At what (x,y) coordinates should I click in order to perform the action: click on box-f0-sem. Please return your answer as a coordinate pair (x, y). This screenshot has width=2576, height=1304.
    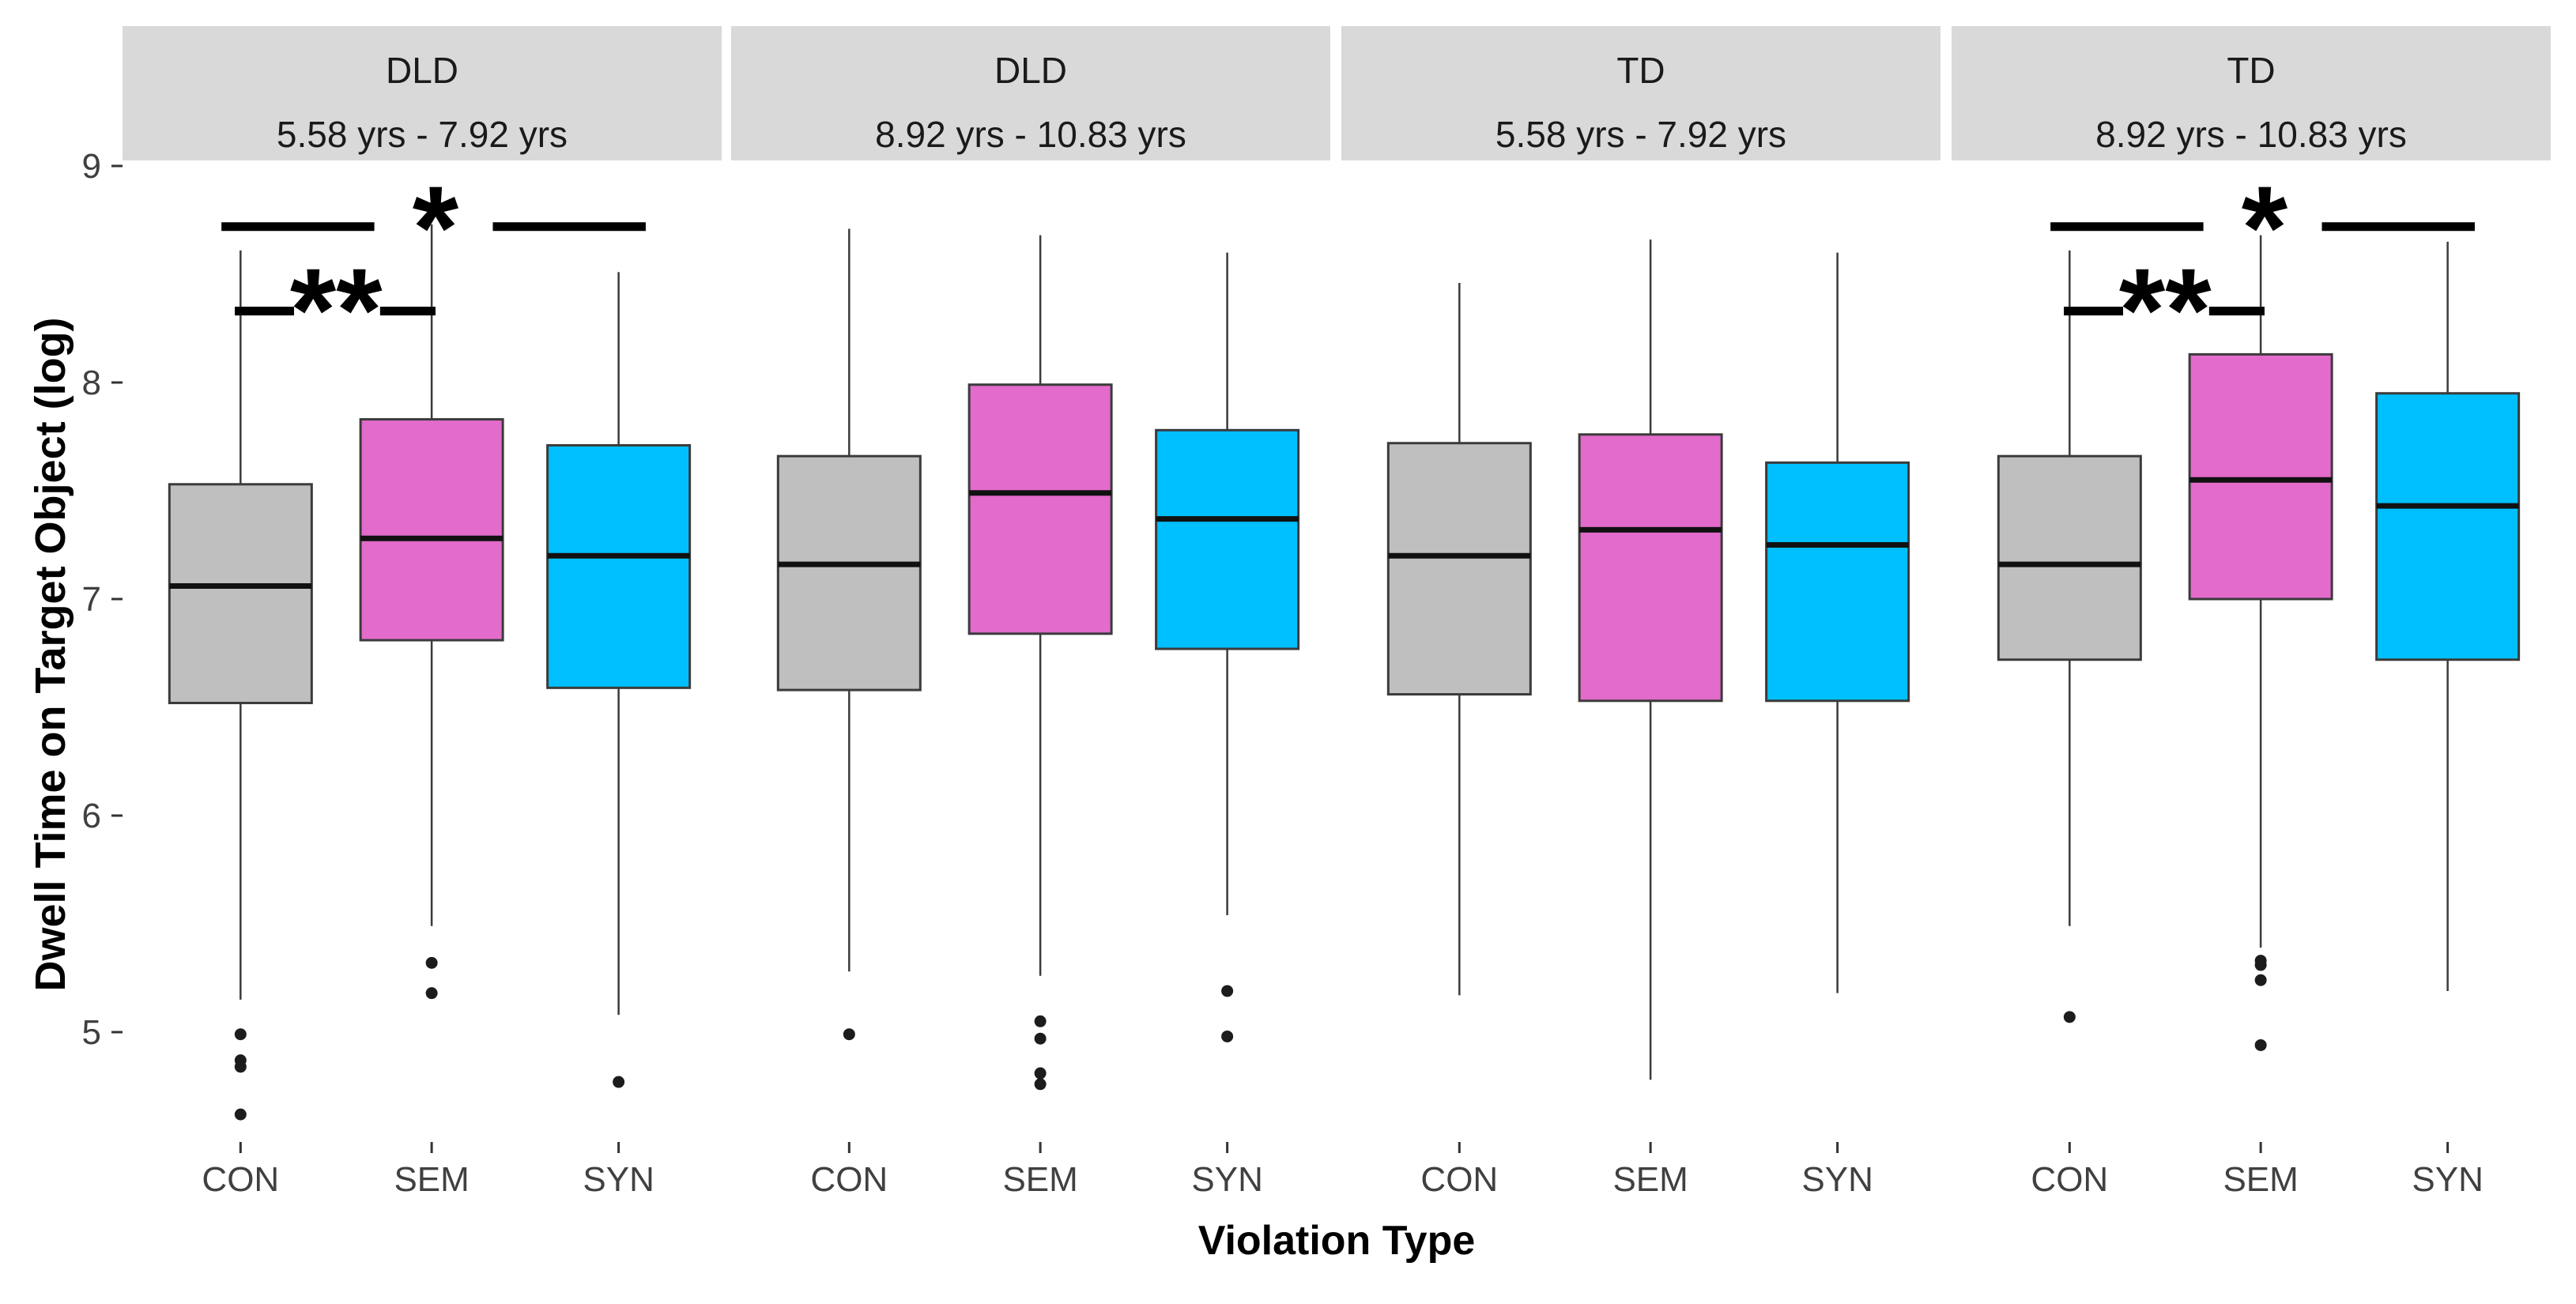
    Looking at the image, I should click on (431, 530).